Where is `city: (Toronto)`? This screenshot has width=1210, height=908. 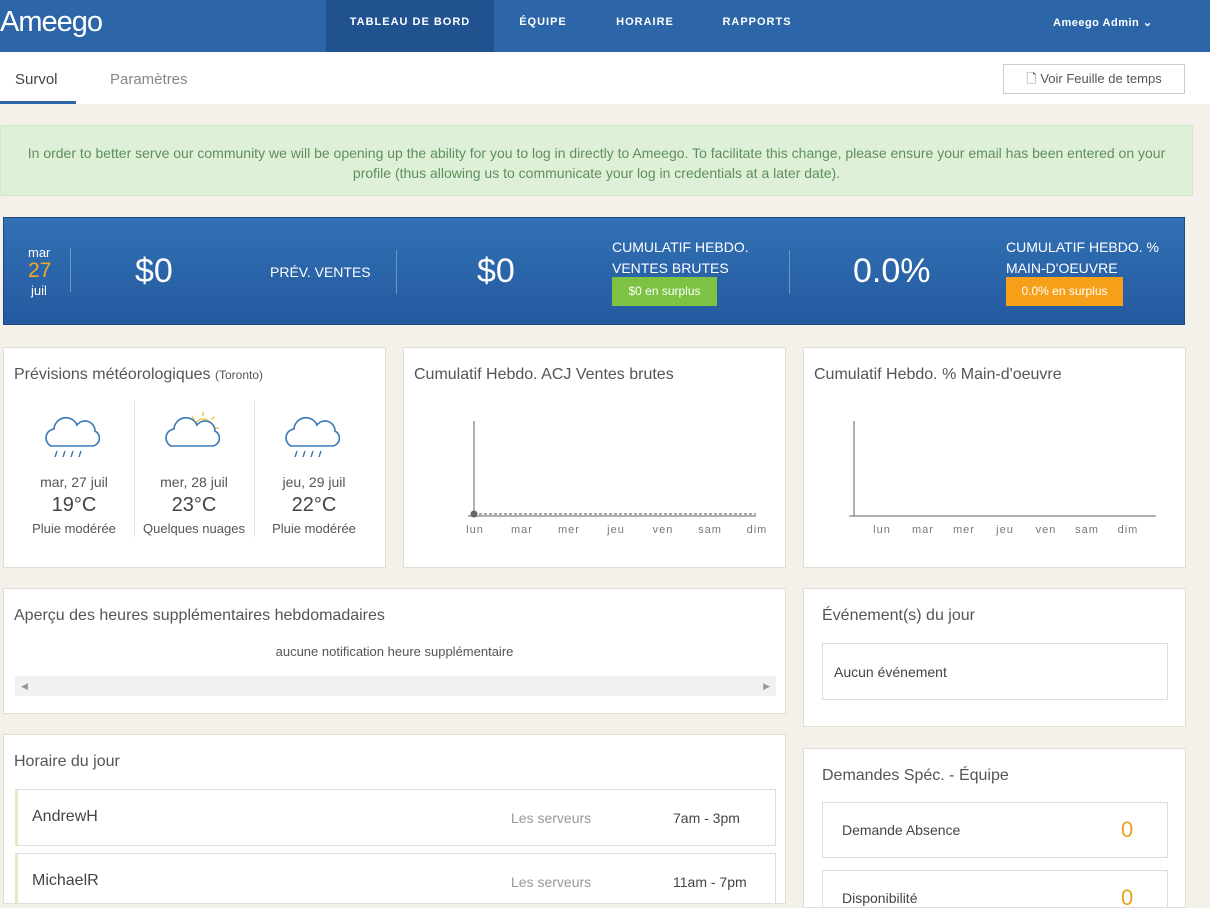 city: (Toronto) is located at coordinates (239, 375).